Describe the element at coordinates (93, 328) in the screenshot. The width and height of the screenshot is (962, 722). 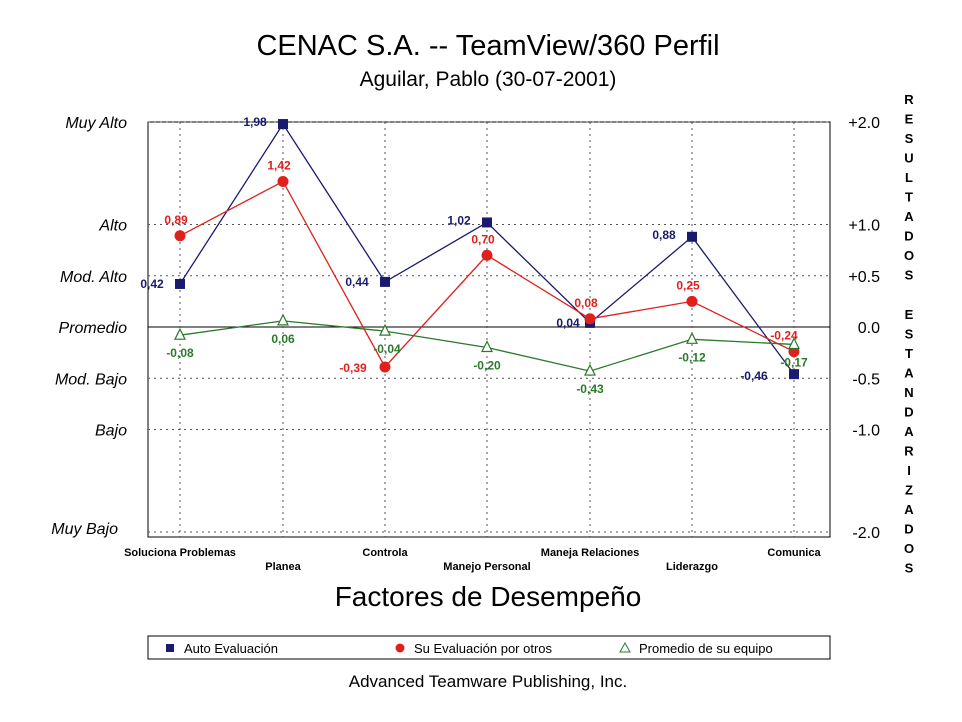
I see `left-tick-label: Promedio` at that location.